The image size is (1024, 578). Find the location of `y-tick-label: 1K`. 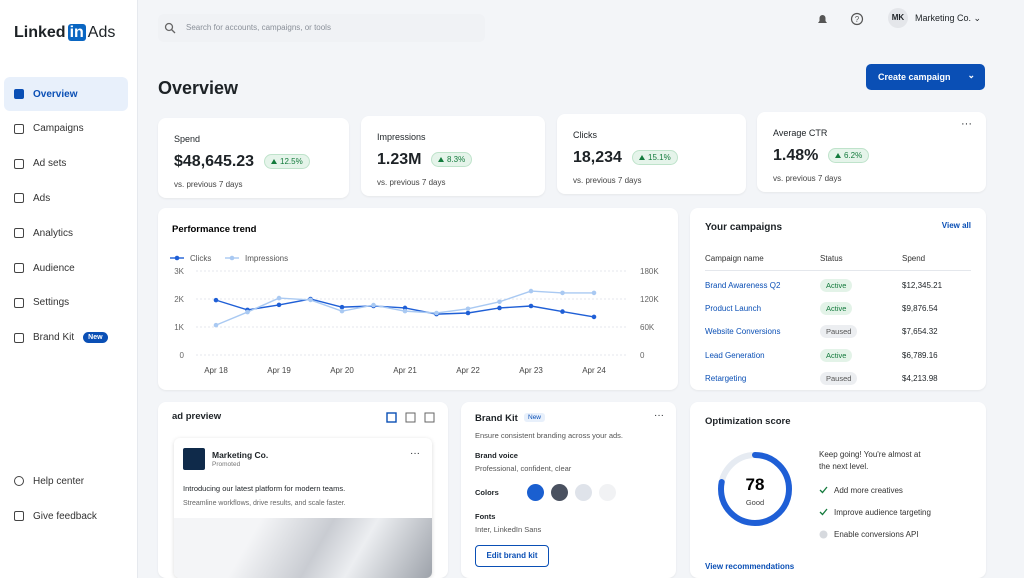

y-tick-label: 1K is located at coordinates (179, 327).